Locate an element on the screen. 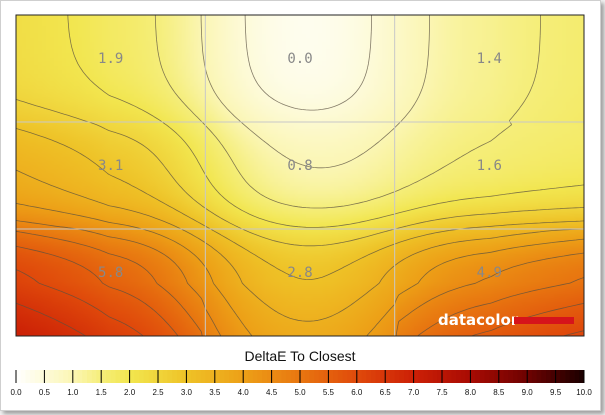  legend-tick-label: 7.5 is located at coordinates (442, 392).